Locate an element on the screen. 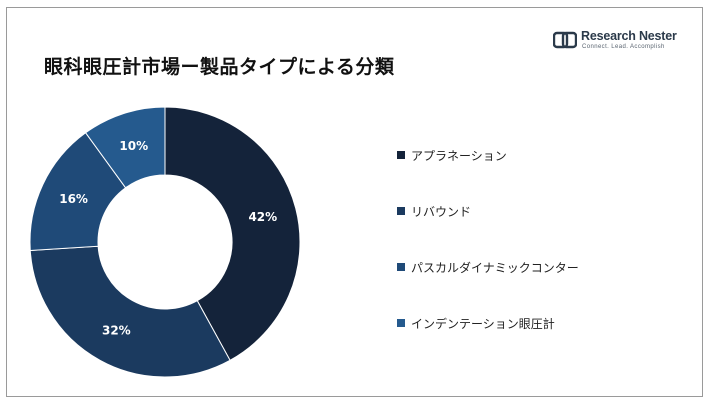 Image resolution: width=713 pixels, height=407 pixels. legend-item-4: インデンテーション眼圧計 is located at coordinates (488, 323).